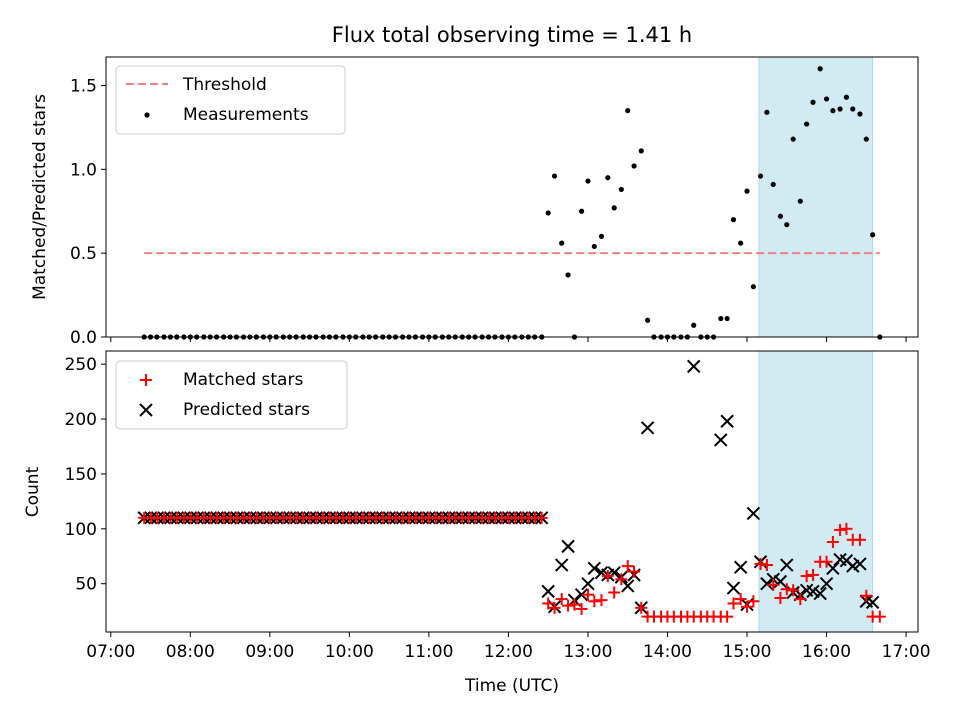  Describe the element at coordinates (224, 85) in the screenshot. I see `legend-threshold-label: Threshold` at that location.